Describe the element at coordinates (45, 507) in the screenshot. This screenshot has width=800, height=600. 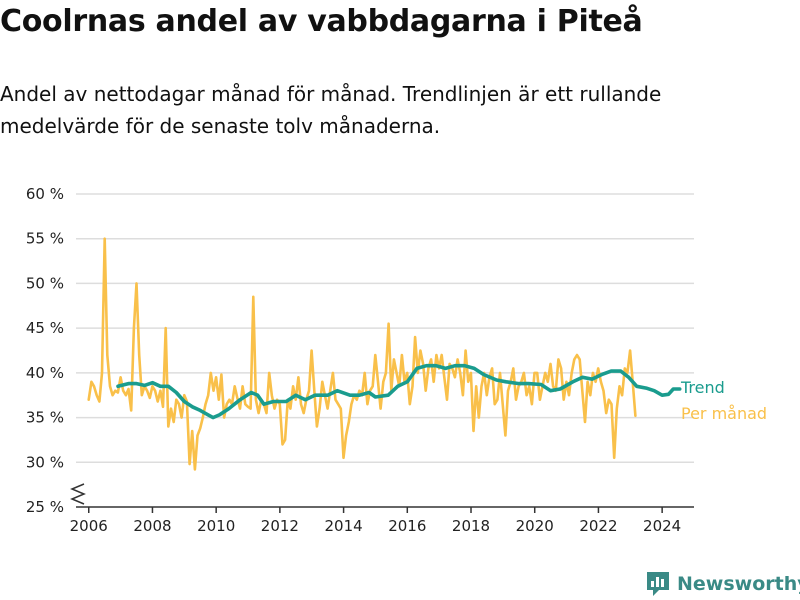
I see `y-tick-label: 25 %` at that location.